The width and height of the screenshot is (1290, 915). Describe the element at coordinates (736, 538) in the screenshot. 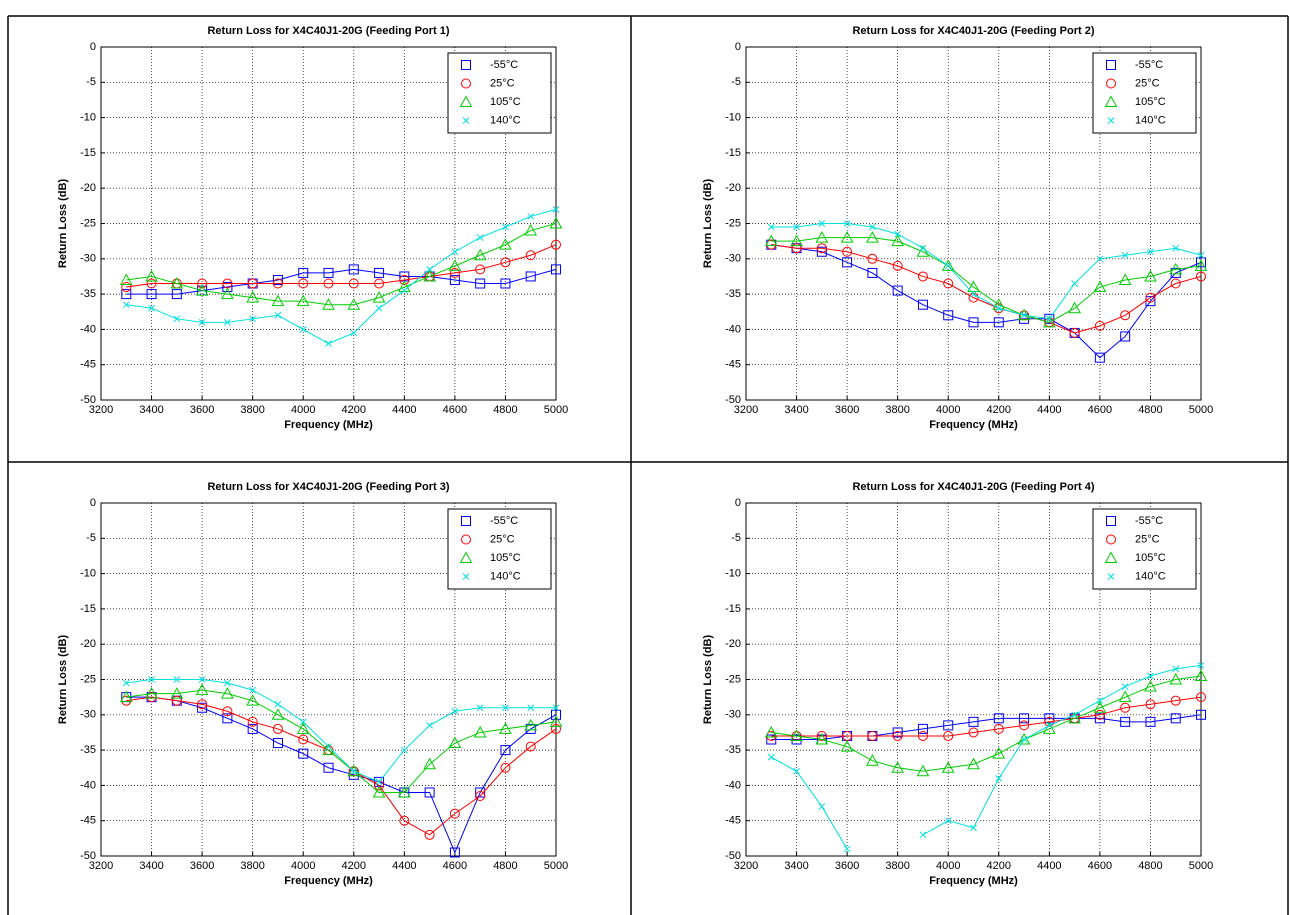

I see `y-tick-label: -5` at that location.